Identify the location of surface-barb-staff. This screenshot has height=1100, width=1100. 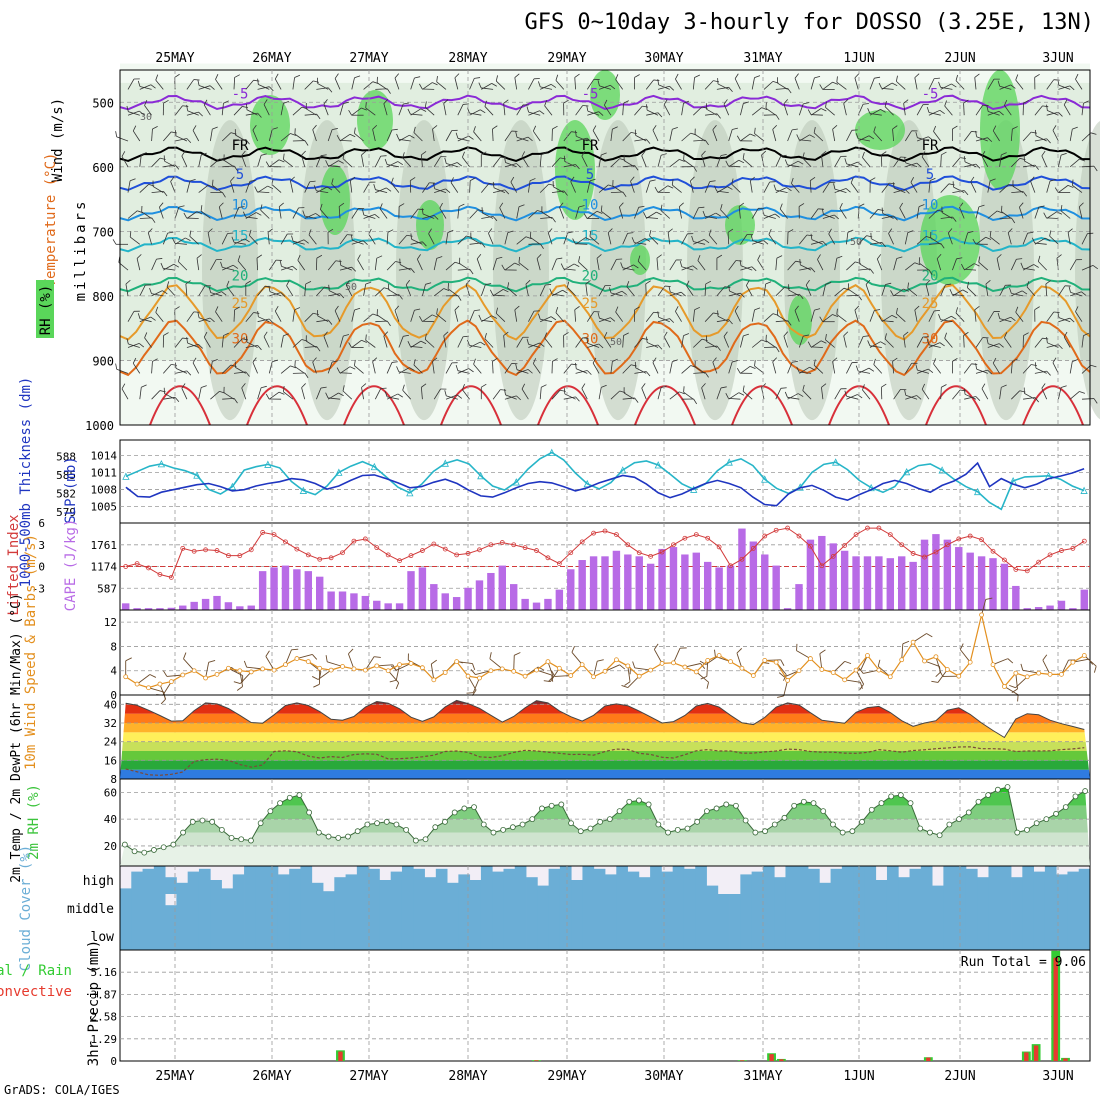
(245, 677).